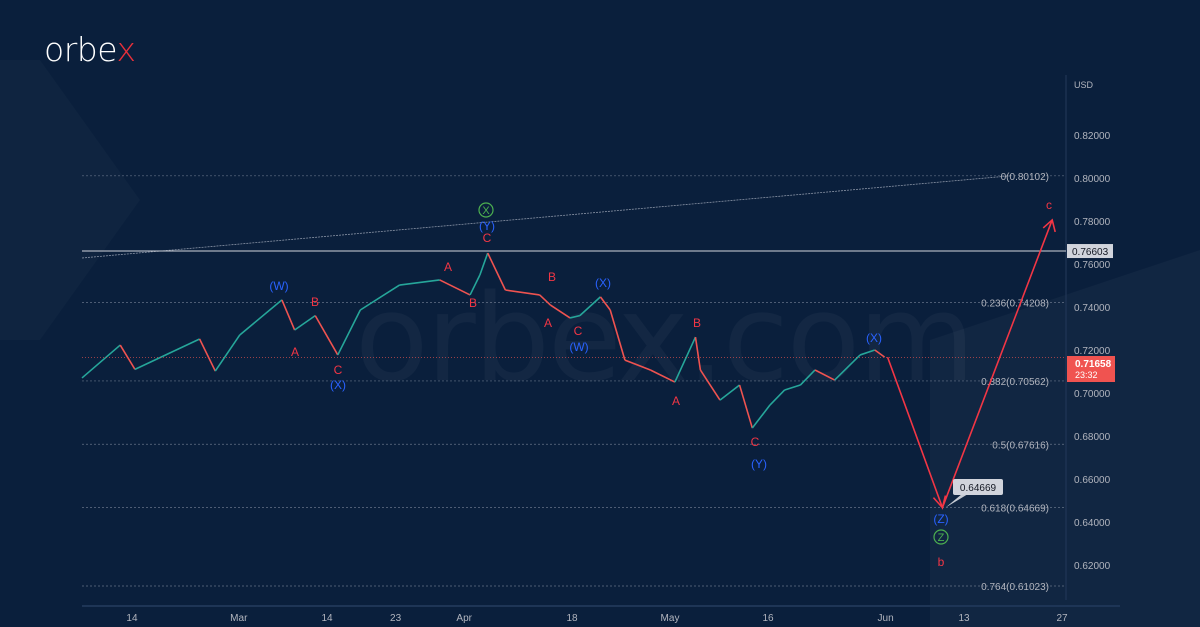 The image size is (1200, 627). I want to click on x-tick-label: 27, so click(1062, 618).